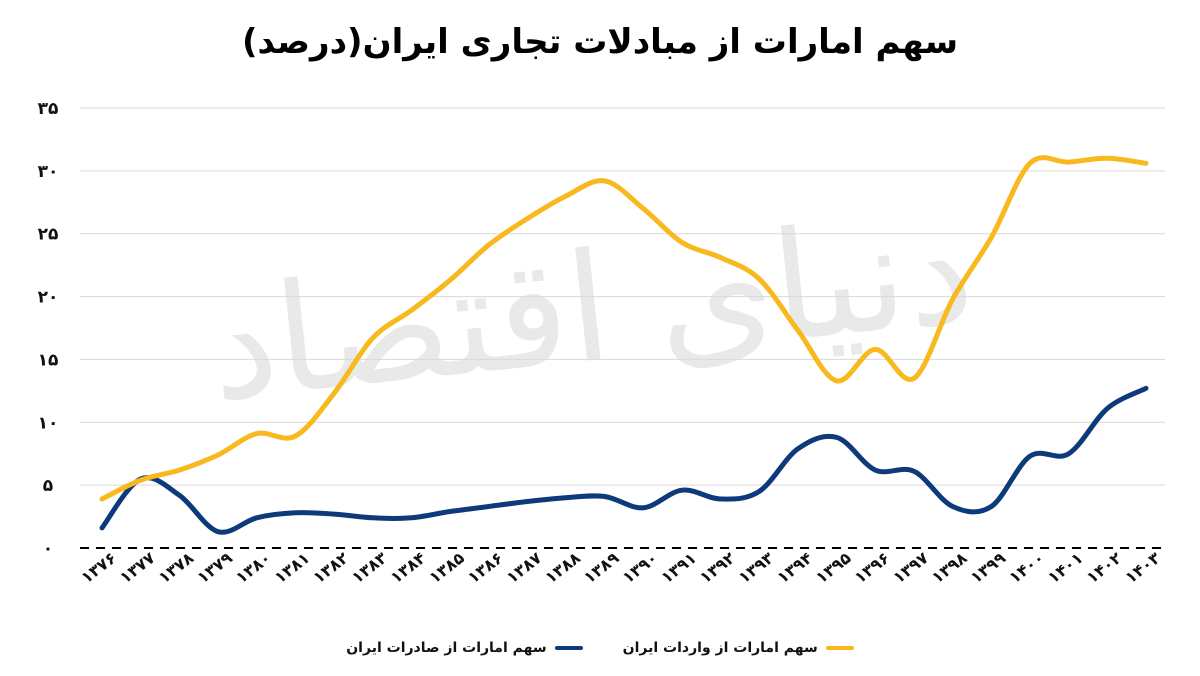 The height and width of the screenshot is (676, 1200). I want to click on chart-title: سهم امارات از مبادلات تجاری ایران(درصد), so click(600, 42).